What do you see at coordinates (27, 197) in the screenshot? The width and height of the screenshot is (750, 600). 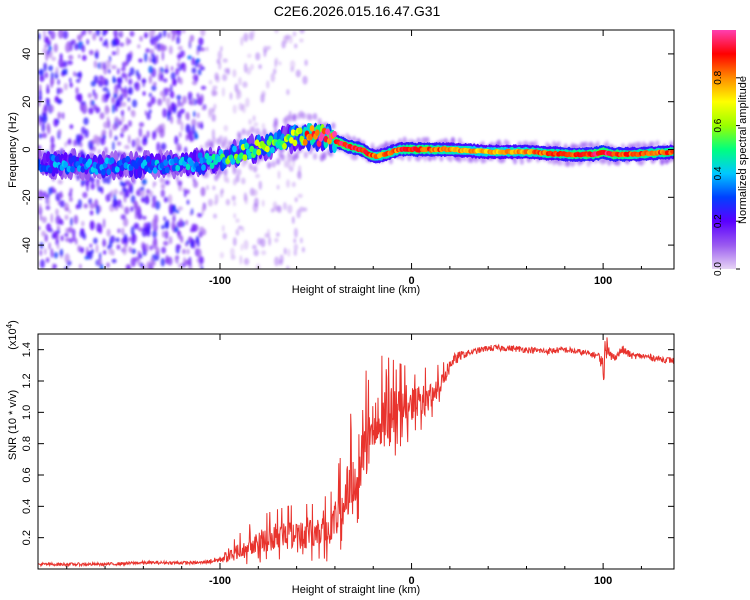 I see `spectrogram-y-tick-label: -20` at bounding box center [27, 197].